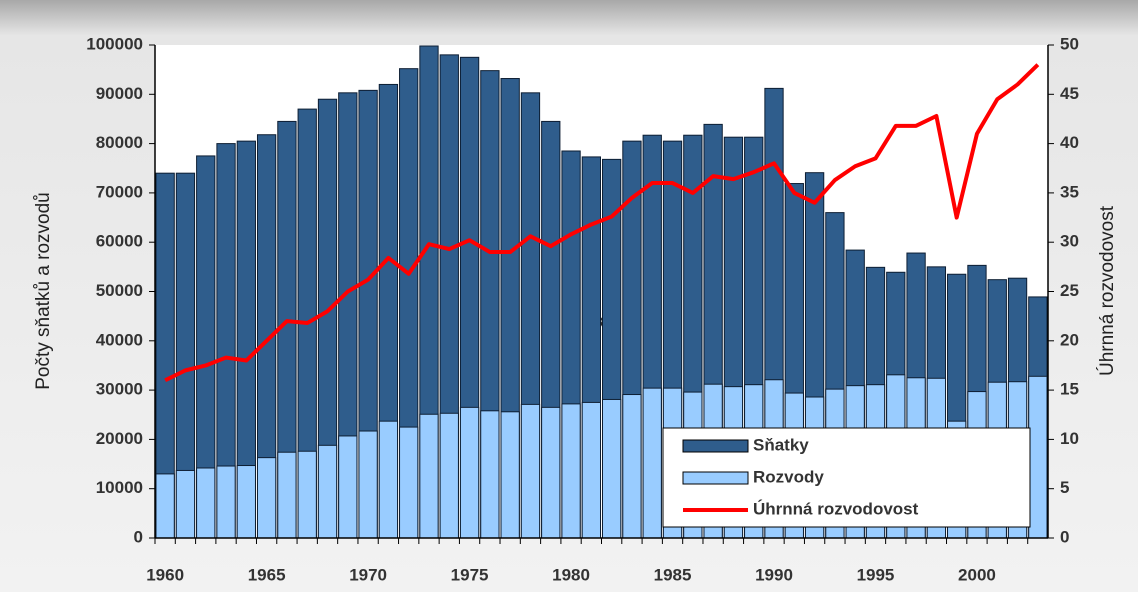 This screenshot has height=597, width=1138. What do you see at coordinates (571, 574) in the screenshot?
I see `x-tick-label: 1980` at bounding box center [571, 574].